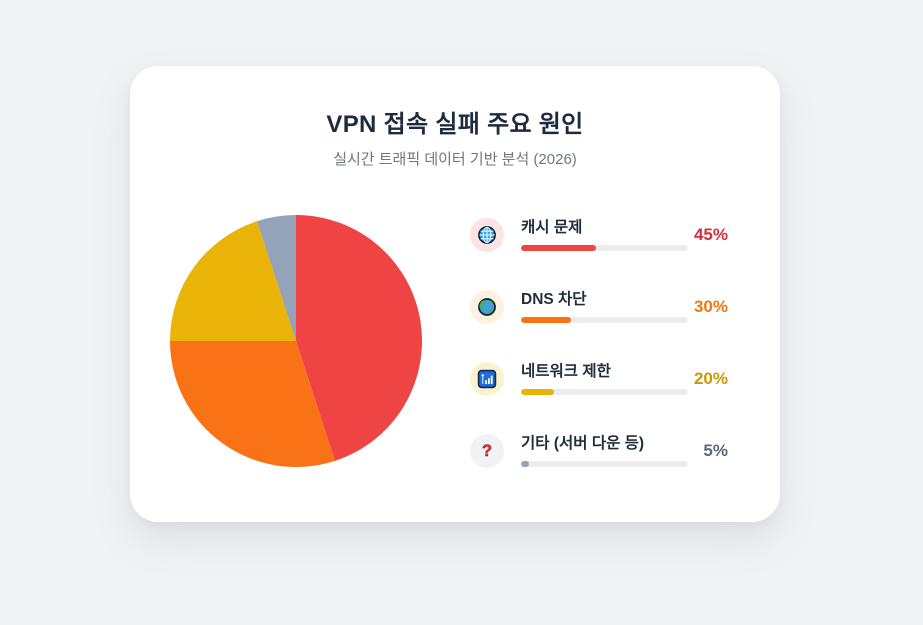  What do you see at coordinates (487, 307) in the screenshot?
I see `earth-globe-icon` at bounding box center [487, 307].